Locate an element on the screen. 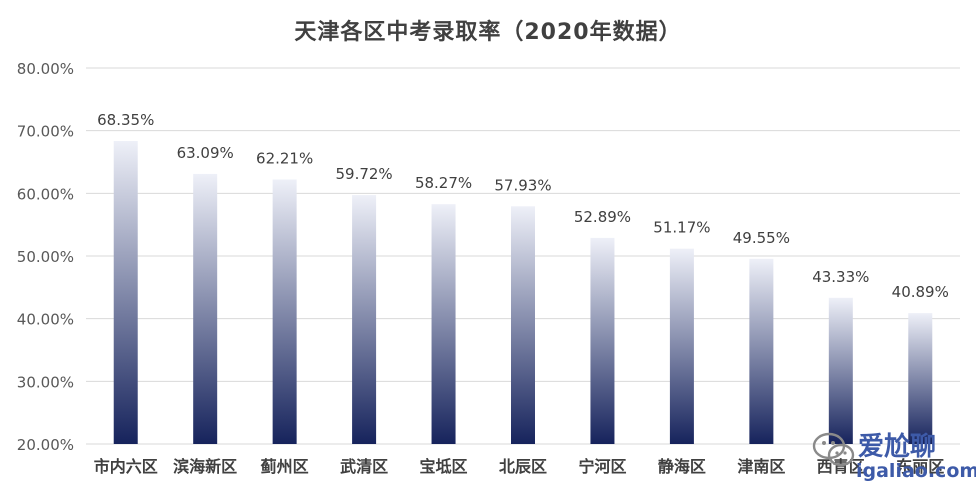  x-tick-label: 宁河区 is located at coordinates (602, 466).